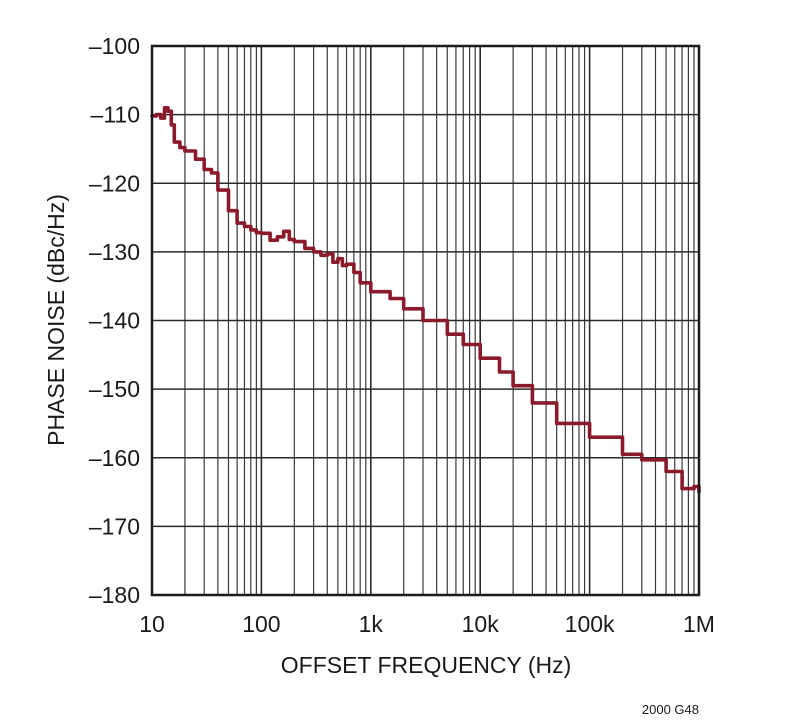  I want to click on figure-id-label: 2000 G48, so click(670, 709).